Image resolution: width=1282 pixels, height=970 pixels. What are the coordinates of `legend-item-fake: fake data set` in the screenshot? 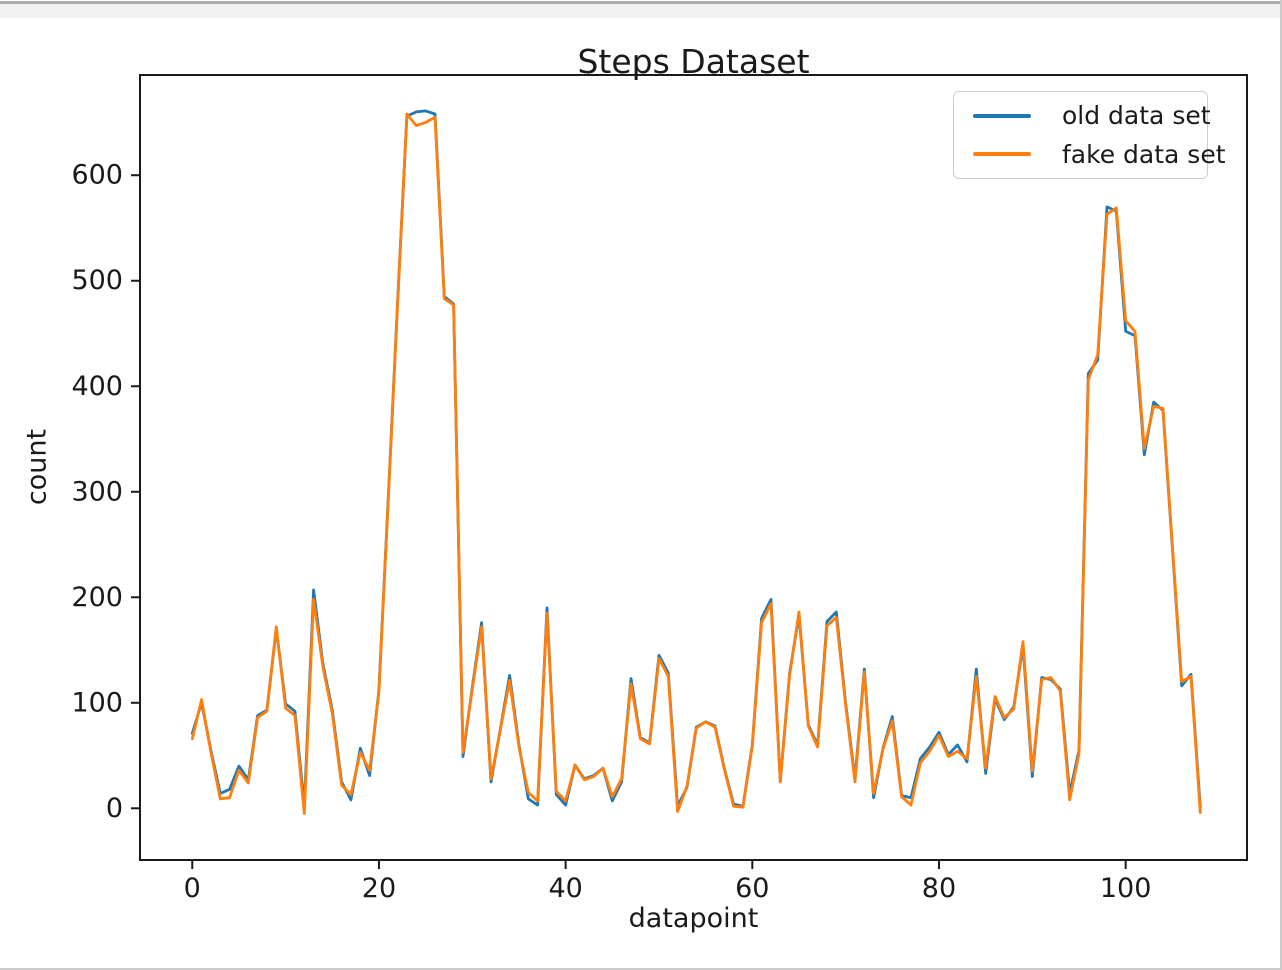 It's located at (1090, 154).